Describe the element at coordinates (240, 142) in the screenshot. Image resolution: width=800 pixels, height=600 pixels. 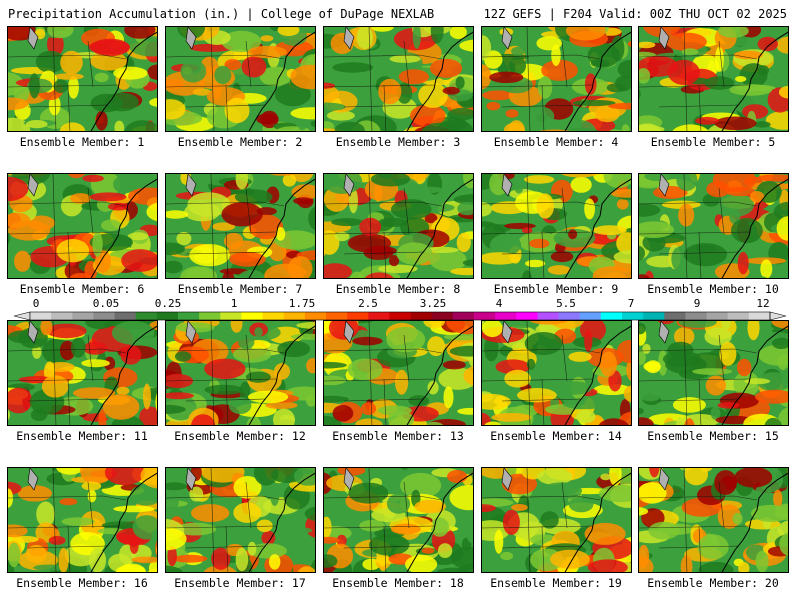
I see `ensemble-member-label: Ensemble Member: 2` at that location.